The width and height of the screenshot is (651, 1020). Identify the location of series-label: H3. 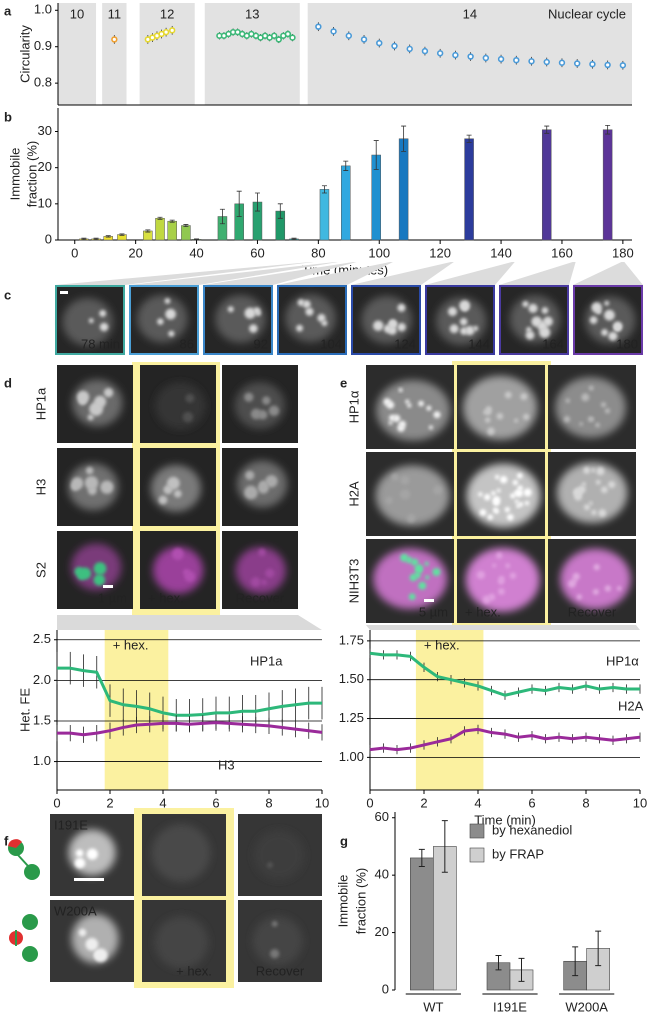
(226, 764).